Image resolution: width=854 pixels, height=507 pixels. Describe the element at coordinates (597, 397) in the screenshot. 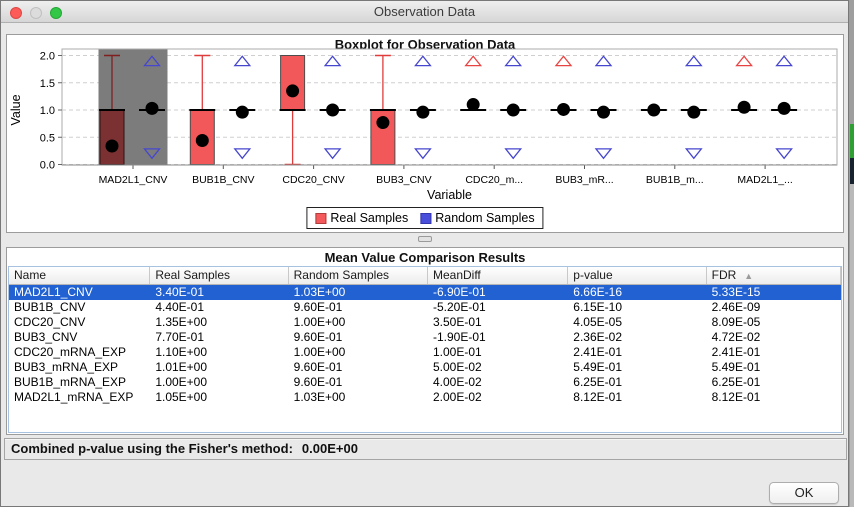

I see `table-cell: 8.12E-01` at that location.